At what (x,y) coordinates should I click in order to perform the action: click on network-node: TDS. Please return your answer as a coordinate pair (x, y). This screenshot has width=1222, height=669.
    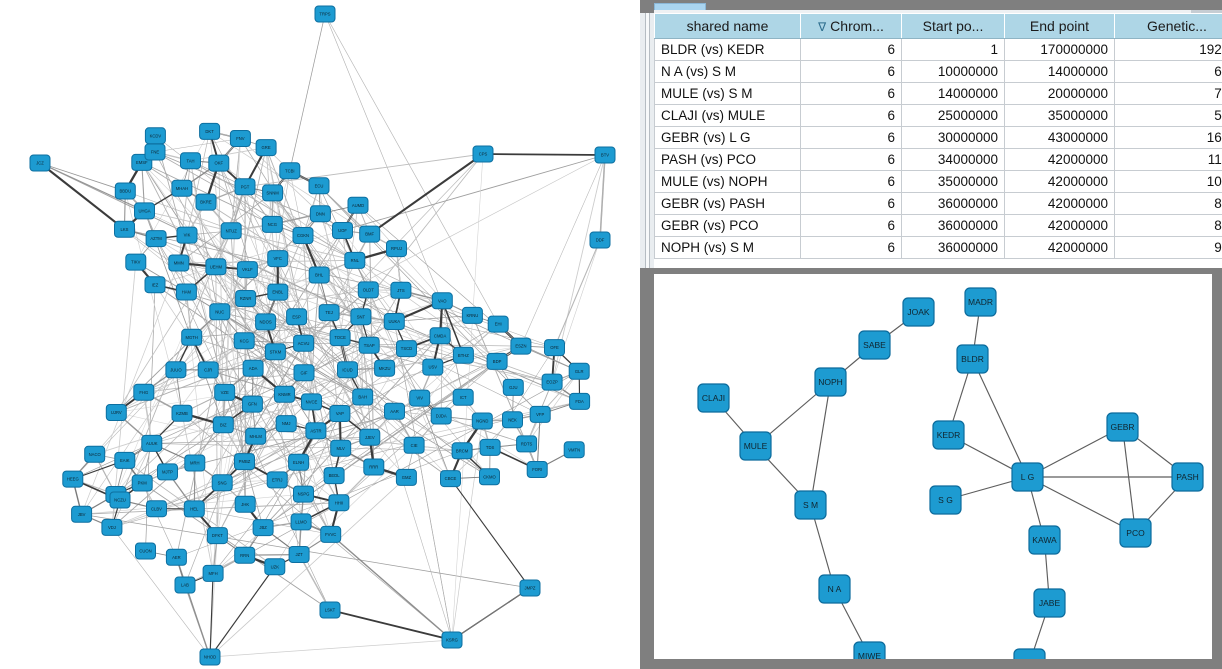
    Looking at the image, I should click on (490, 447).